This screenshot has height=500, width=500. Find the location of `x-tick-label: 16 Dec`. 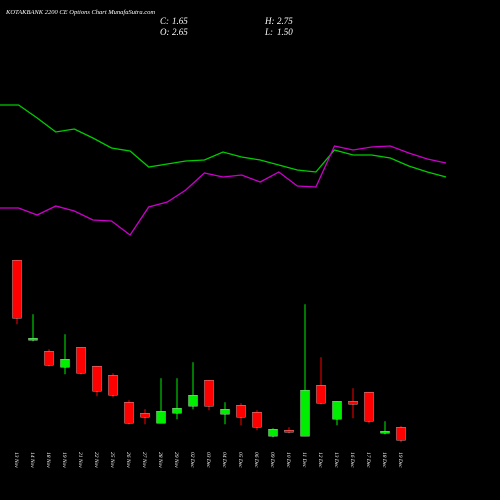

x-tick-label: 16 Dec is located at coordinates (352, 460).